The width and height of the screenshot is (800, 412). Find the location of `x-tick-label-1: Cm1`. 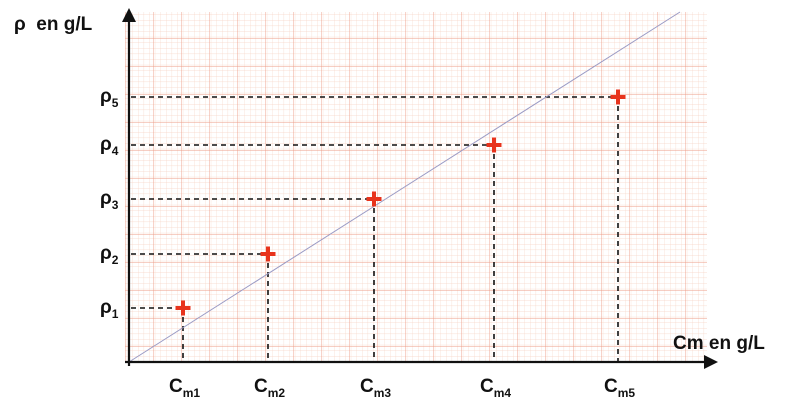

x-tick-label-1: Cm1 is located at coordinates (184, 388).